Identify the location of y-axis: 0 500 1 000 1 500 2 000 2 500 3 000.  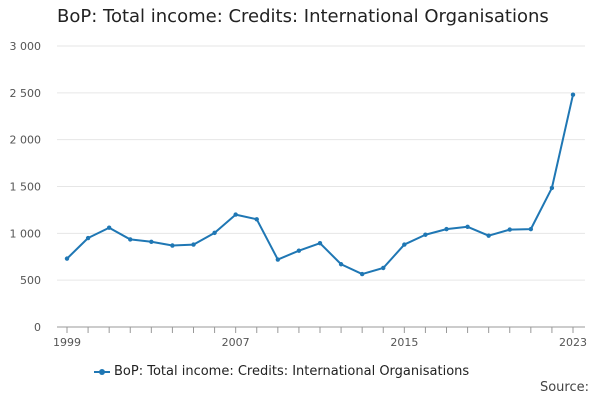
(26, 187).